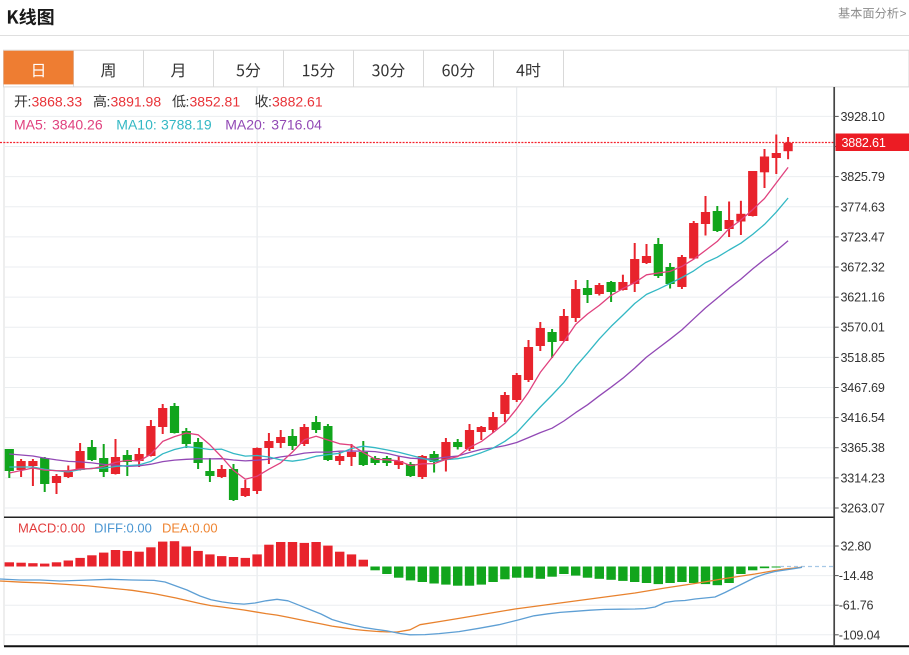 The image size is (909, 655). Describe the element at coordinates (136, 124) in the screenshot. I see `svg-text: MA10:` at that location.